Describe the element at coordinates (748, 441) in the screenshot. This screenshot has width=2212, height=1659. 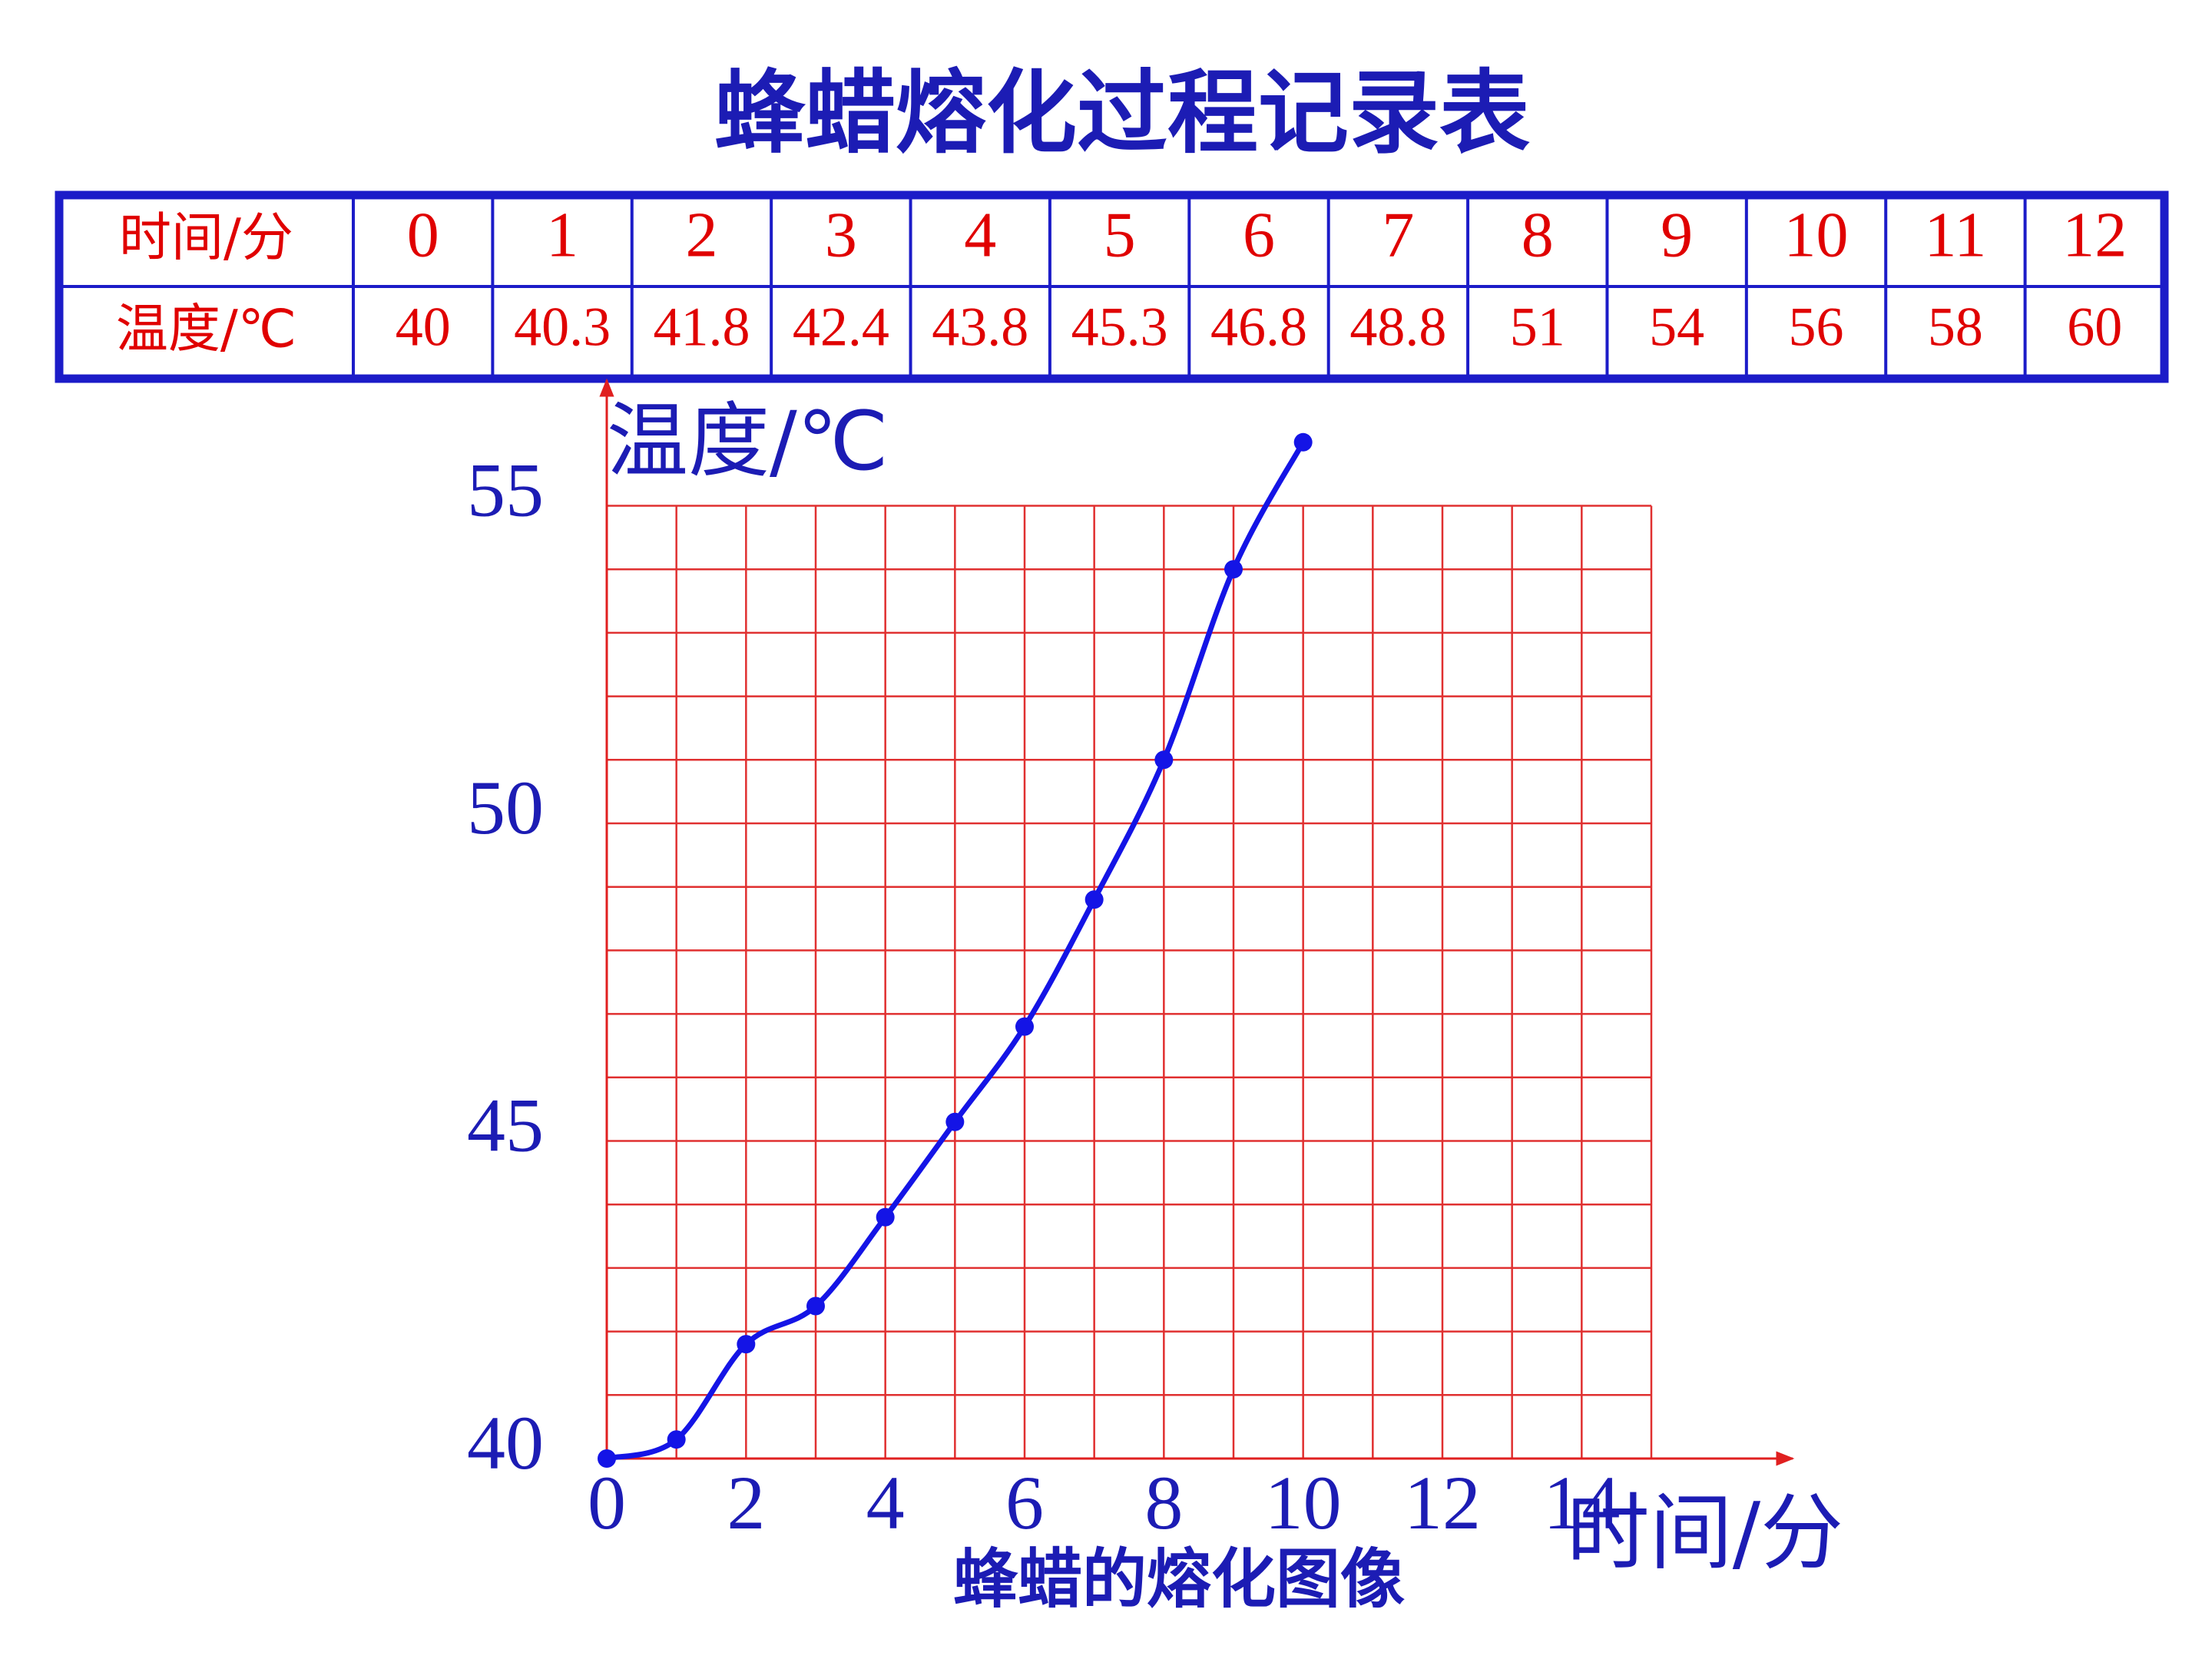
I see `y-axis-label: 温度/℃` at that location.